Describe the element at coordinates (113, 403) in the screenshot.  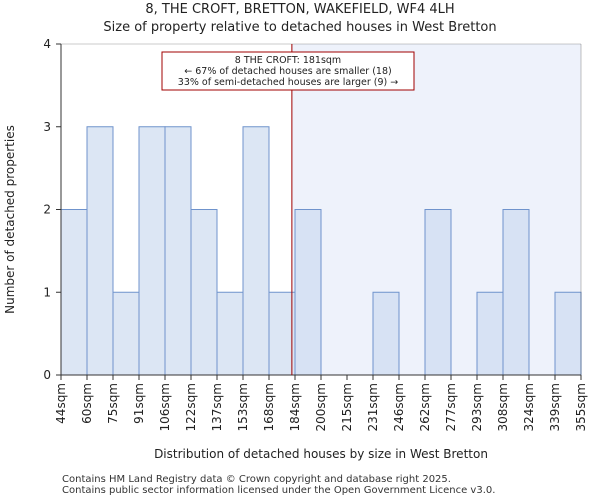
I see `x-tick-label-2: 75sqm` at that location.